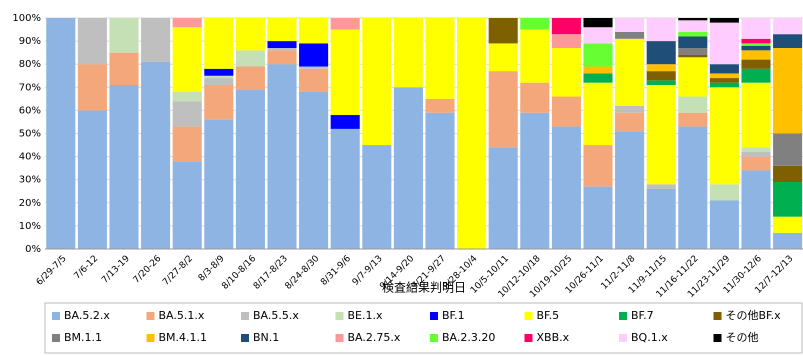  I want to click on legend-label: BM.1.1, so click(83, 337).